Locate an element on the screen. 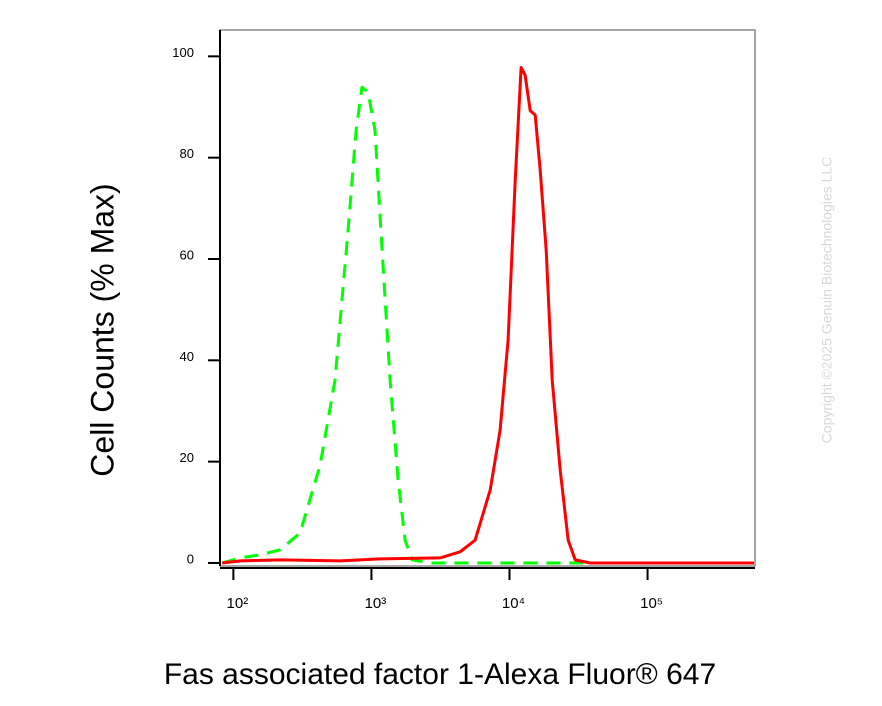 This screenshot has height=706, width=882. x-tick-label: 10² is located at coordinates (238, 603).